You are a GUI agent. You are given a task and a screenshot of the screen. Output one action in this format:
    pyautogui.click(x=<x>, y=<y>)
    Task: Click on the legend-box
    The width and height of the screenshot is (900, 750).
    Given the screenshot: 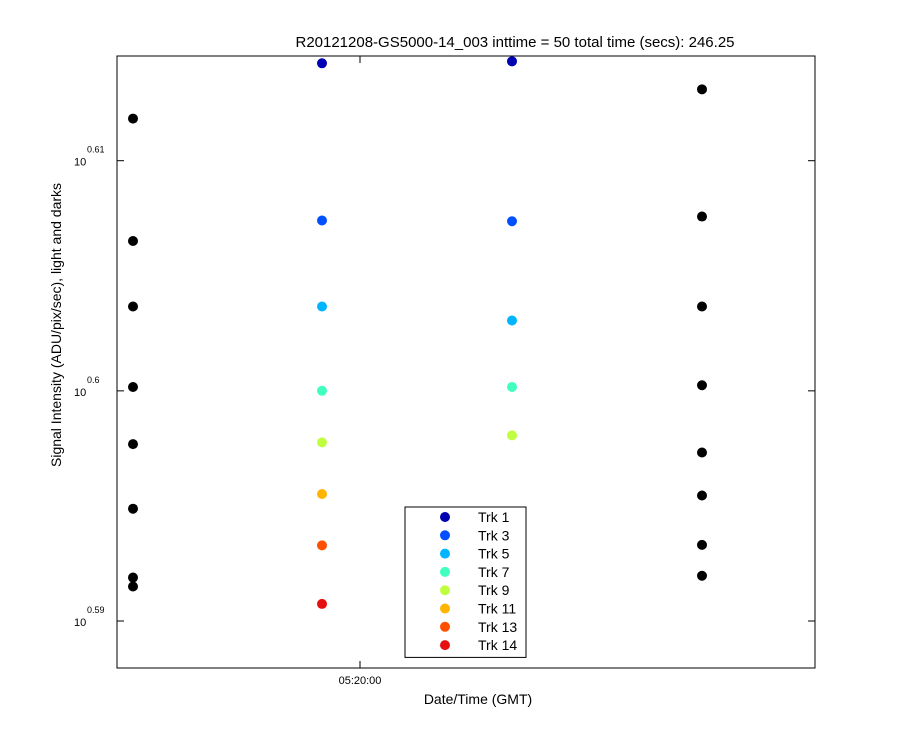 What is the action you would take?
    pyautogui.click(x=465, y=582)
    